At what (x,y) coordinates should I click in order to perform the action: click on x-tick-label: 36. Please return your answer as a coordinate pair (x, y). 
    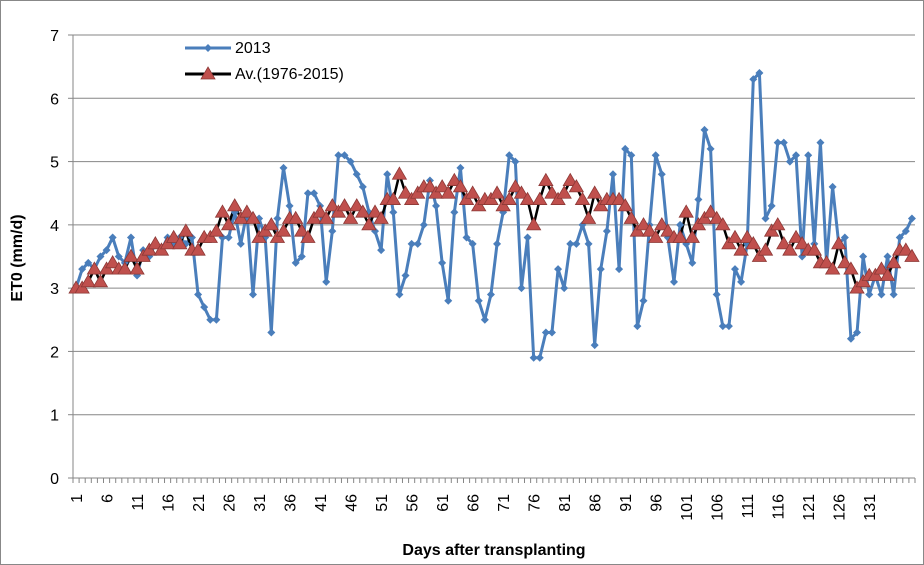
    Looking at the image, I should click on (291, 503).